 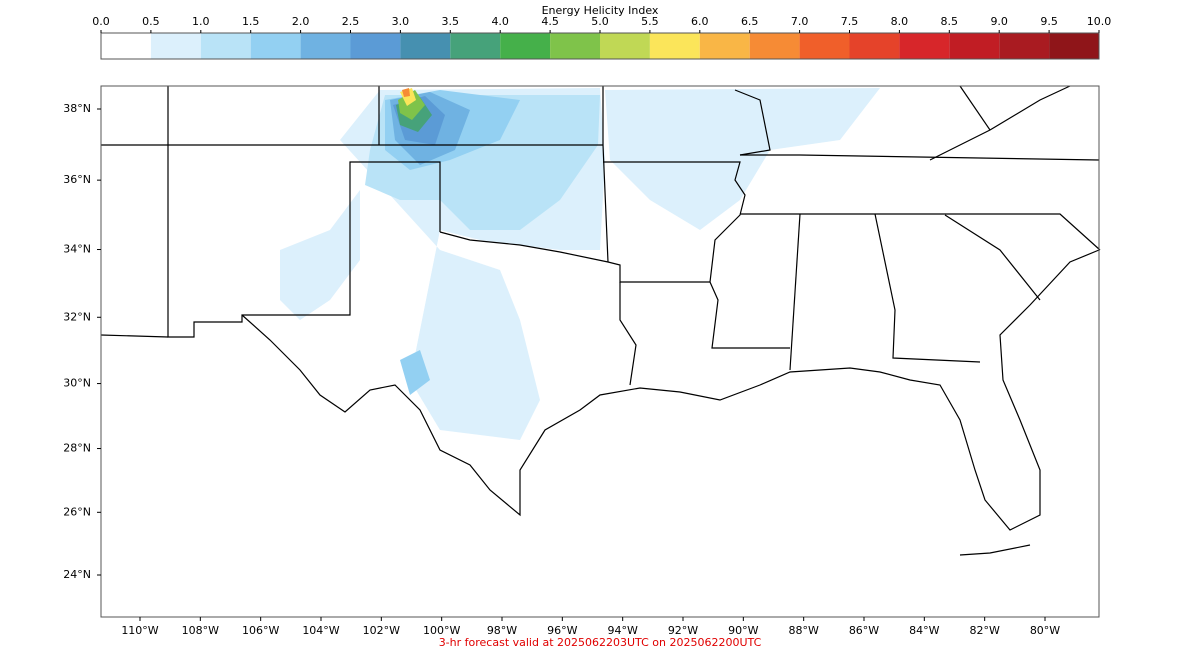 What do you see at coordinates (77, 179) in the screenshot?
I see `lat-label: 36°N` at bounding box center [77, 179].